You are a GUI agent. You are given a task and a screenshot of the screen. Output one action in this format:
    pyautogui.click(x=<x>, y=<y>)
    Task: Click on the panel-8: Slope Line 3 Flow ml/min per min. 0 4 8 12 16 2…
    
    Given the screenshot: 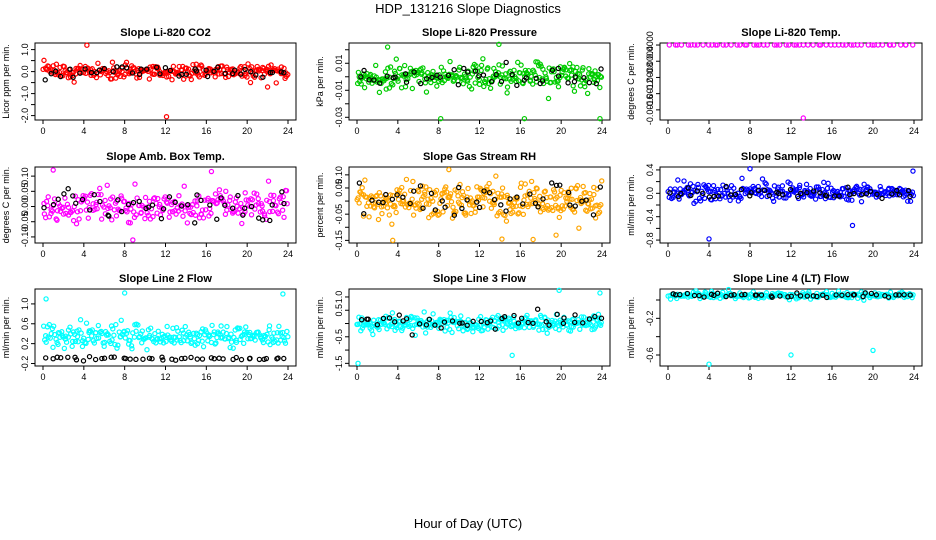 What is the action you would take?
    pyautogui.click(x=463, y=327)
    